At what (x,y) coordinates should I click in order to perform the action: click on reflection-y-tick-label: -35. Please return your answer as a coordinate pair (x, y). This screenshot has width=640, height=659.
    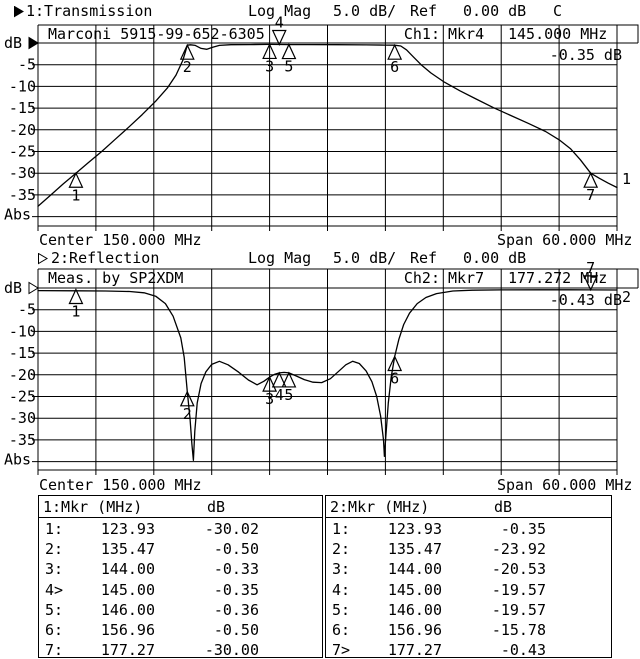
    Looking at the image, I should click on (22, 440).